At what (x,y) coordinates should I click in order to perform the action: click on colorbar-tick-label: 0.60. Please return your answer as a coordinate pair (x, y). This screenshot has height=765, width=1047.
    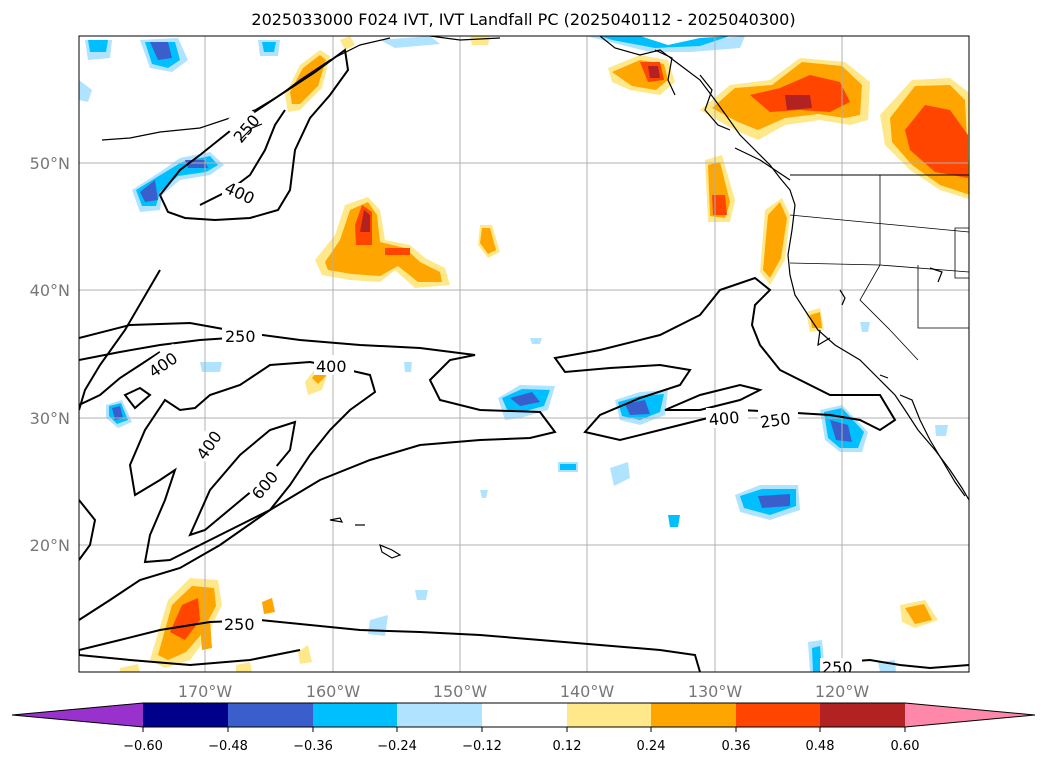
    Looking at the image, I should click on (905, 746).